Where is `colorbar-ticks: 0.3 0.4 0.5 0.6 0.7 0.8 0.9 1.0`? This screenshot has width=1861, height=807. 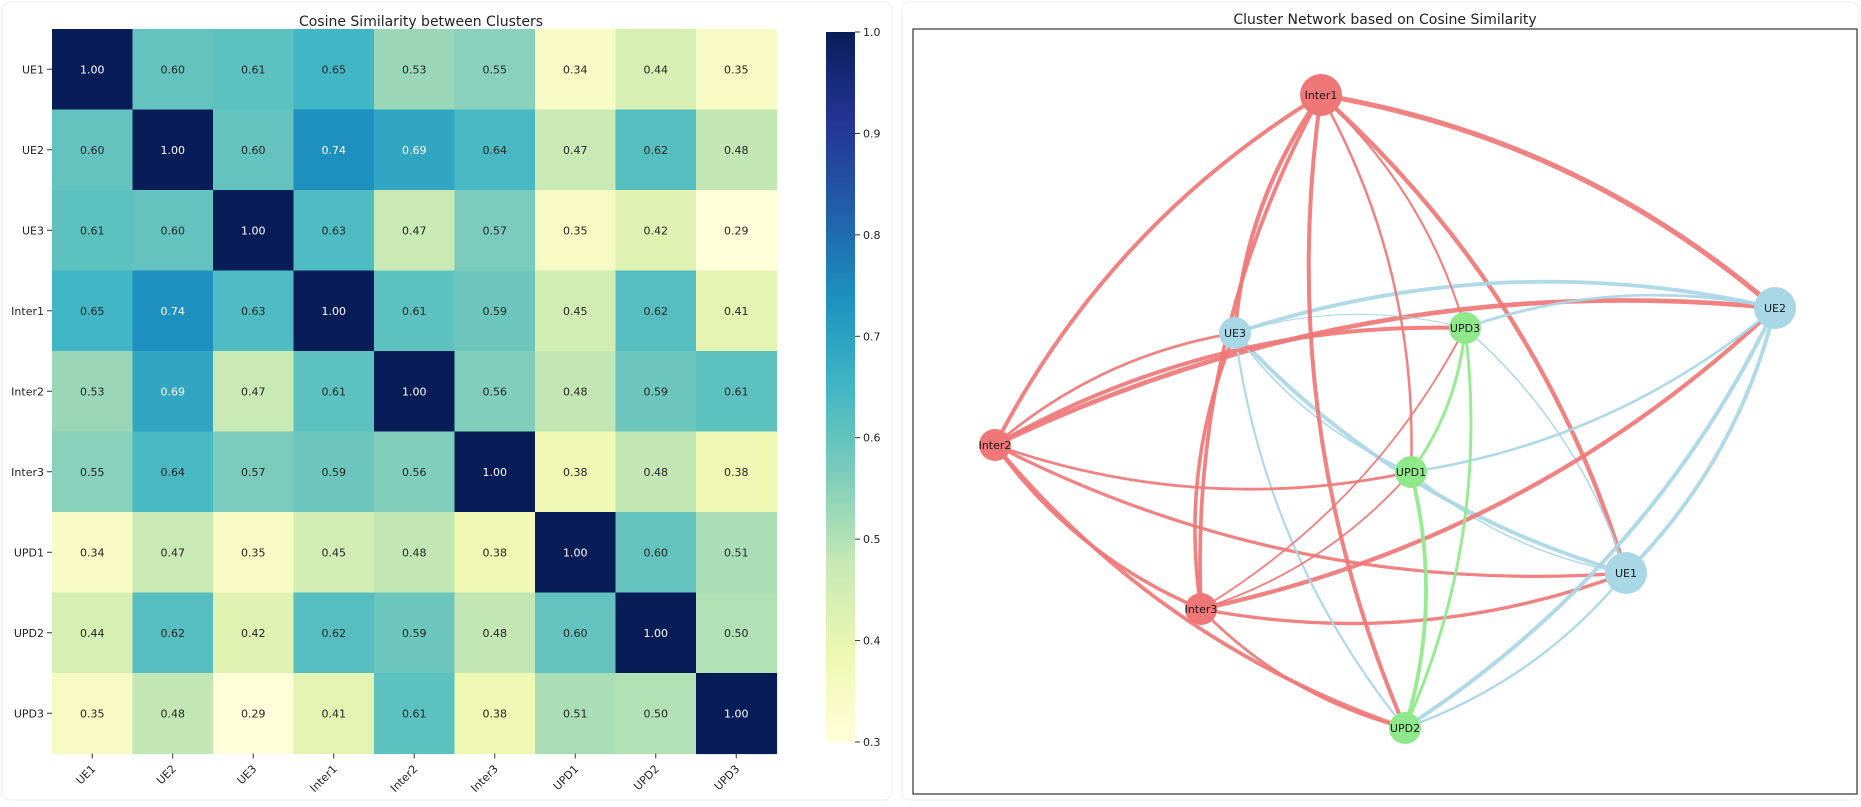
colorbar-ticks: 0.3 0.4 0.5 0.6 0.7 0.8 0.9 1.0 is located at coordinates (868, 387).